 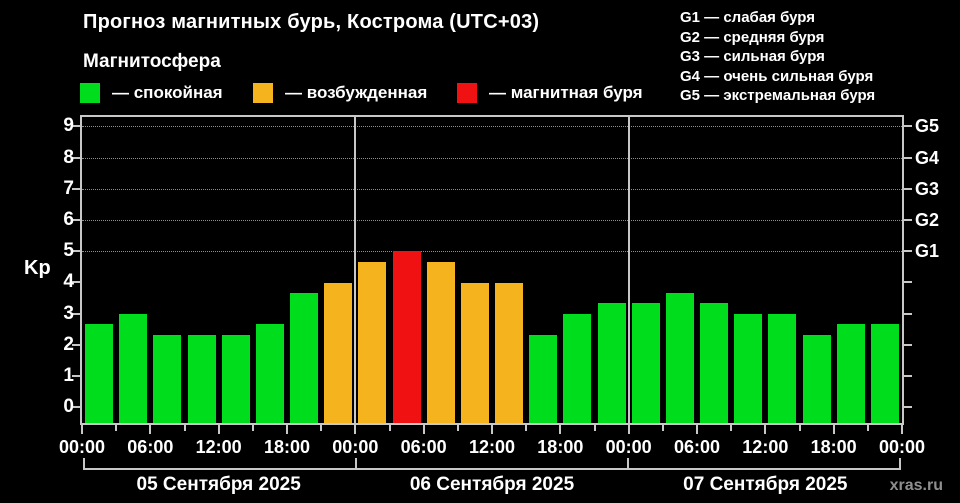 What do you see at coordinates (68, 344) in the screenshot?
I see `y-axis-label-2: 2` at bounding box center [68, 344].